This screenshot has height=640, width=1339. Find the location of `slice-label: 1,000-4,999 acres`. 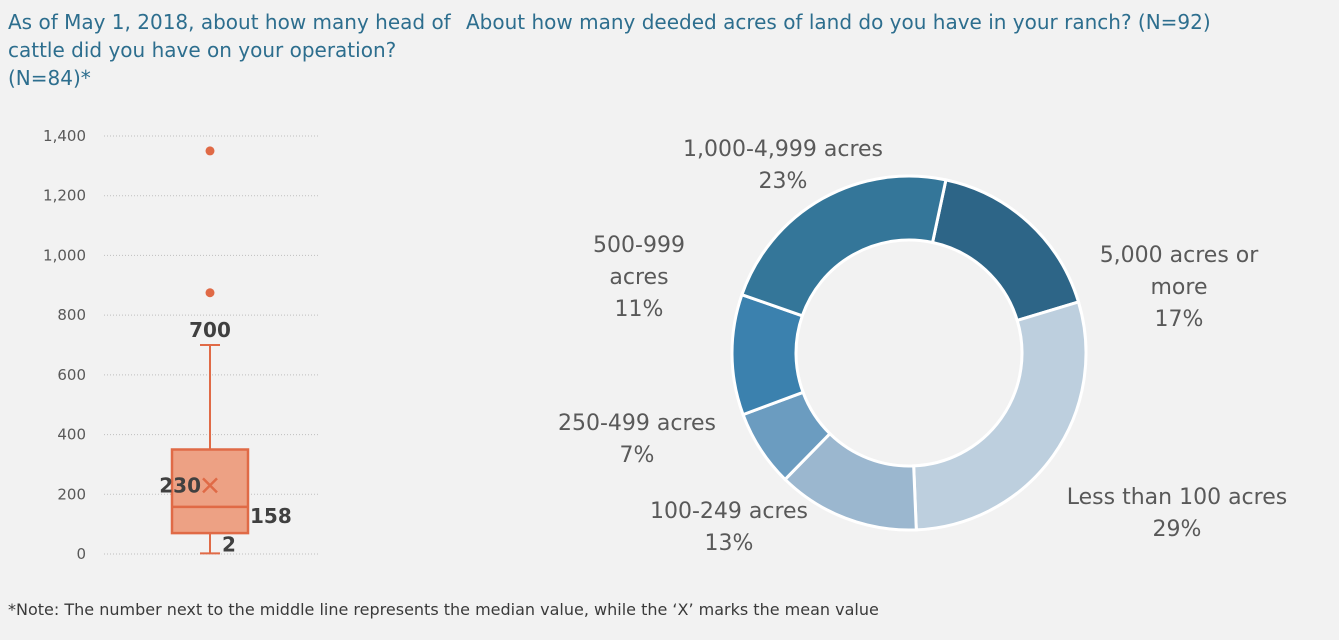

slice-label: 1,000-4,999 acres is located at coordinates (783, 149).